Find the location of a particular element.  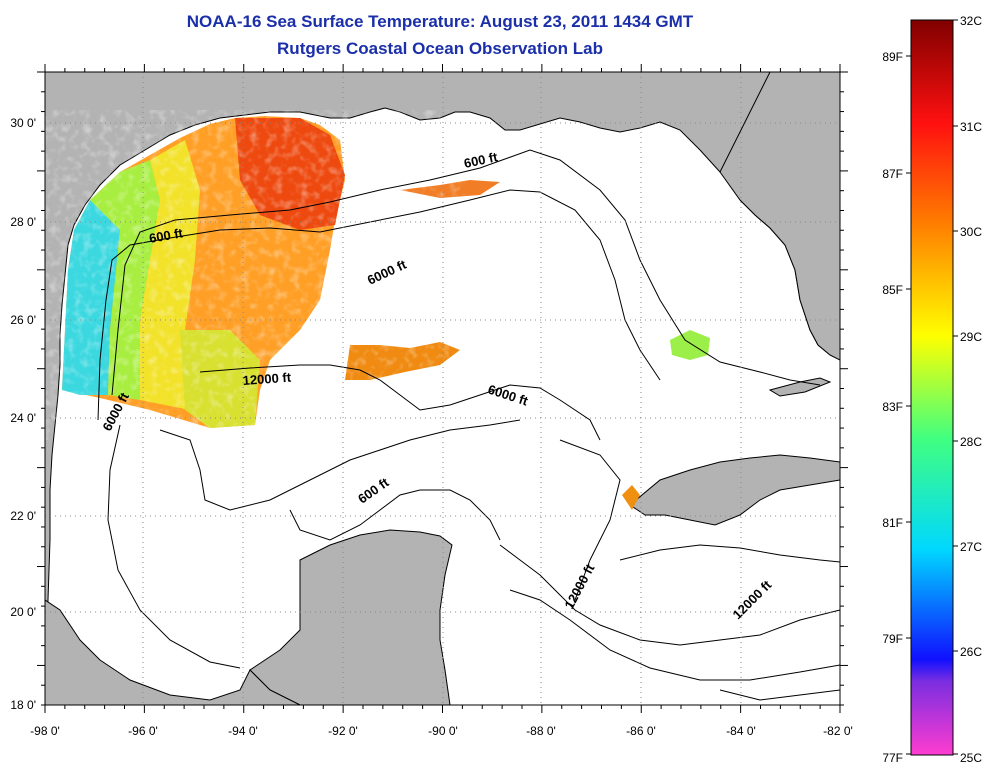

lat-tick-label: 22 0' is located at coordinates (23, 516).